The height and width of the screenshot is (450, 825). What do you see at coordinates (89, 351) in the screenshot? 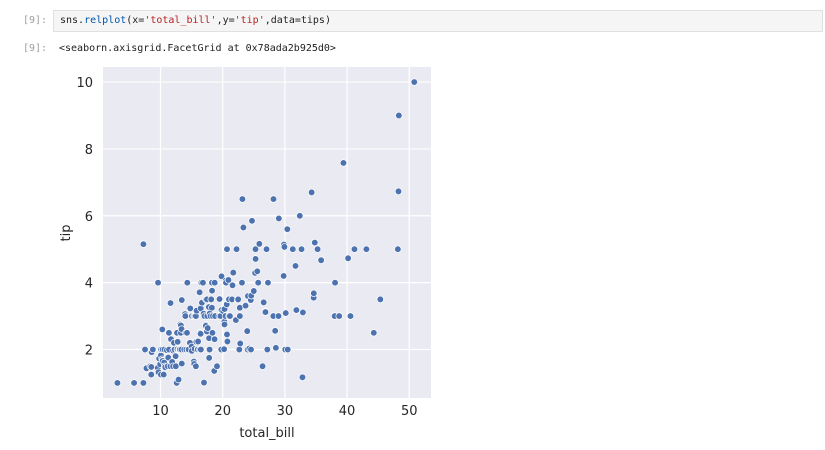
I see `y-tick-label: 2` at bounding box center [89, 351].